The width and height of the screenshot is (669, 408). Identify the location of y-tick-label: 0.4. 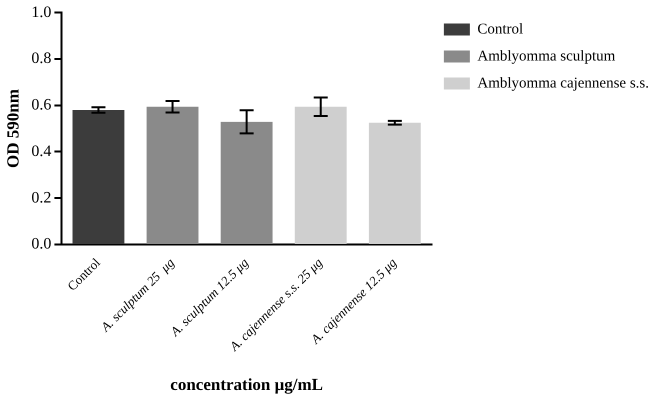
(41, 151).